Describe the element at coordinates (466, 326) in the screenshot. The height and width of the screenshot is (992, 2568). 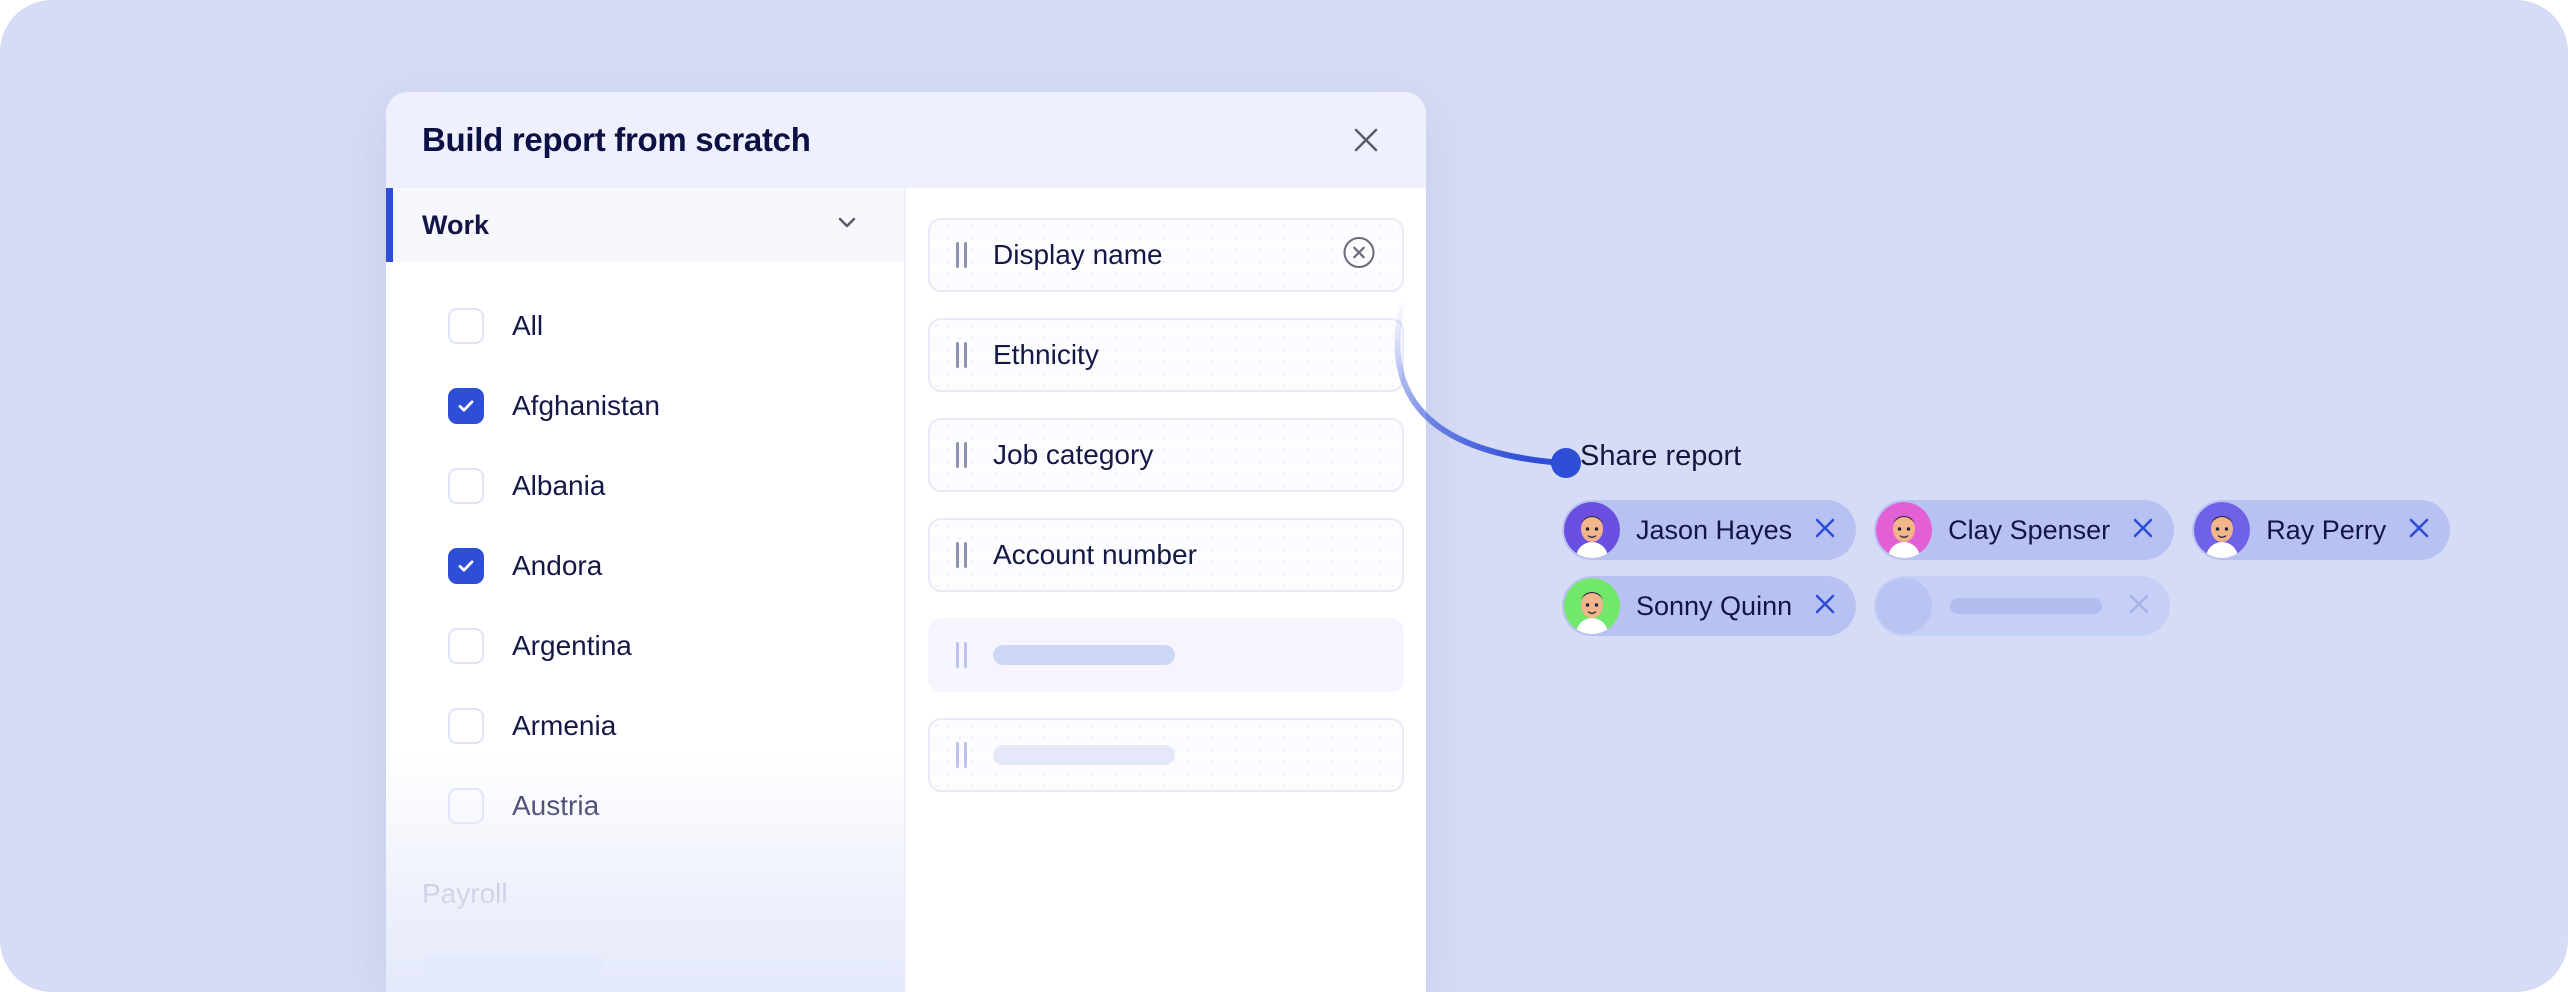
I see `checkbox-all` at that location.